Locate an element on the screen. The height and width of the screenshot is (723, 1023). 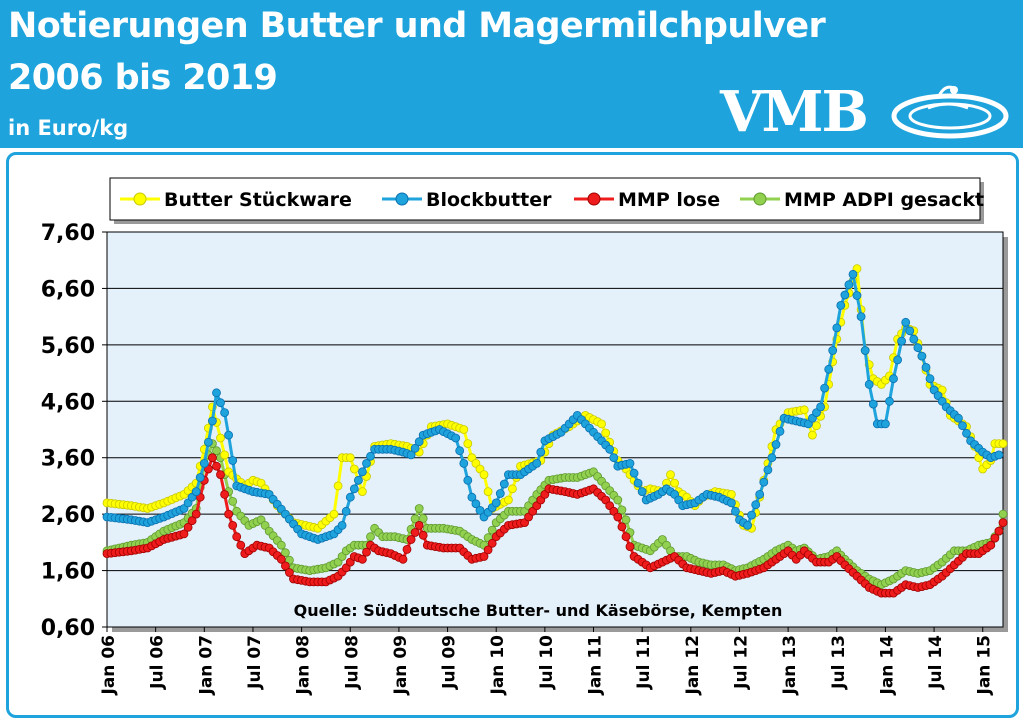
legend-entry: Butter Stückware is located at coordinates (236, 200).